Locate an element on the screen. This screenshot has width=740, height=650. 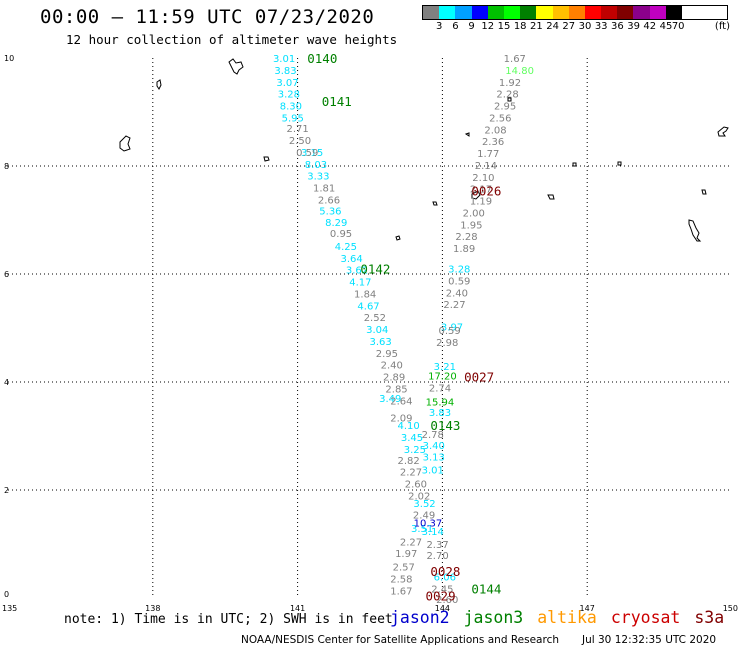
pass-label: 0027 is located at coordinates (479, 377).